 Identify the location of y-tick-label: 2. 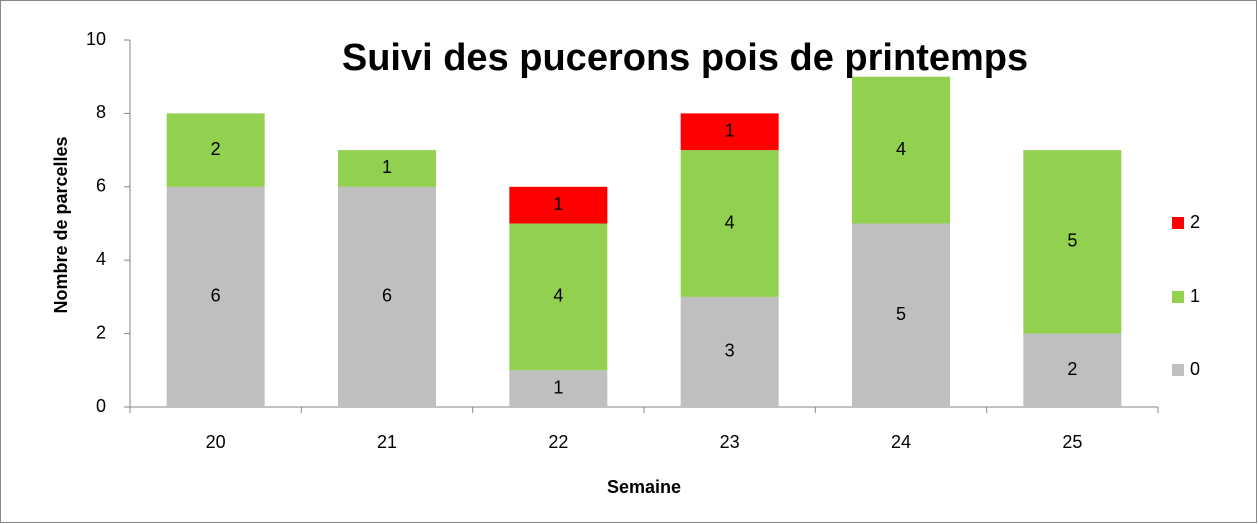
(101, 332).